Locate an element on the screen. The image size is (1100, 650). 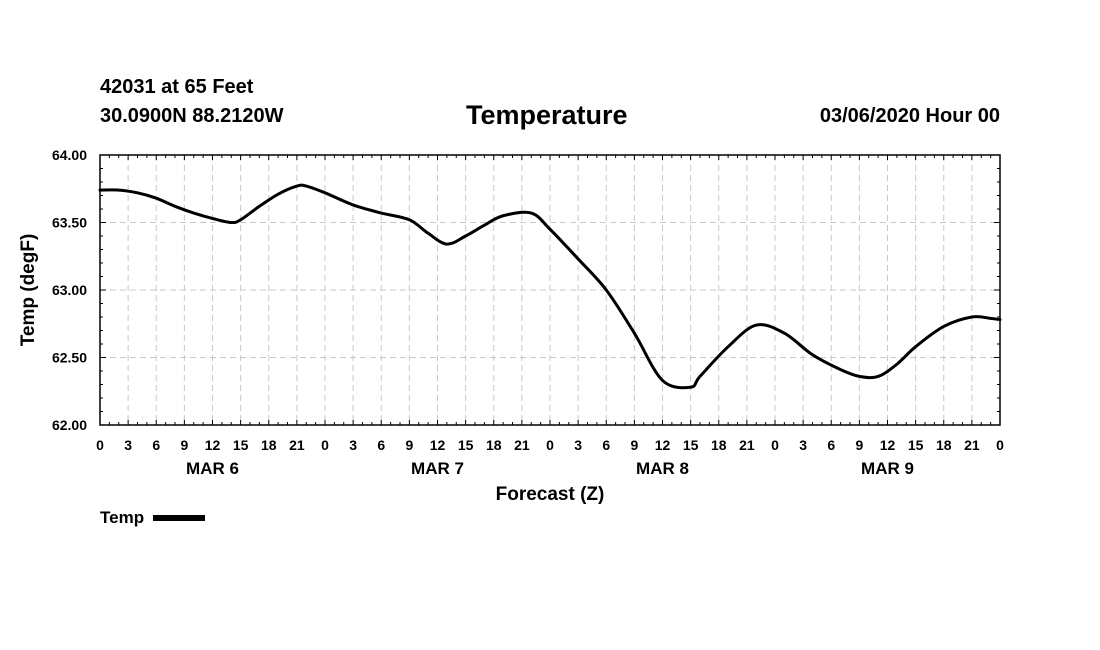
legend: Temp is located at coordinates (153, 518).